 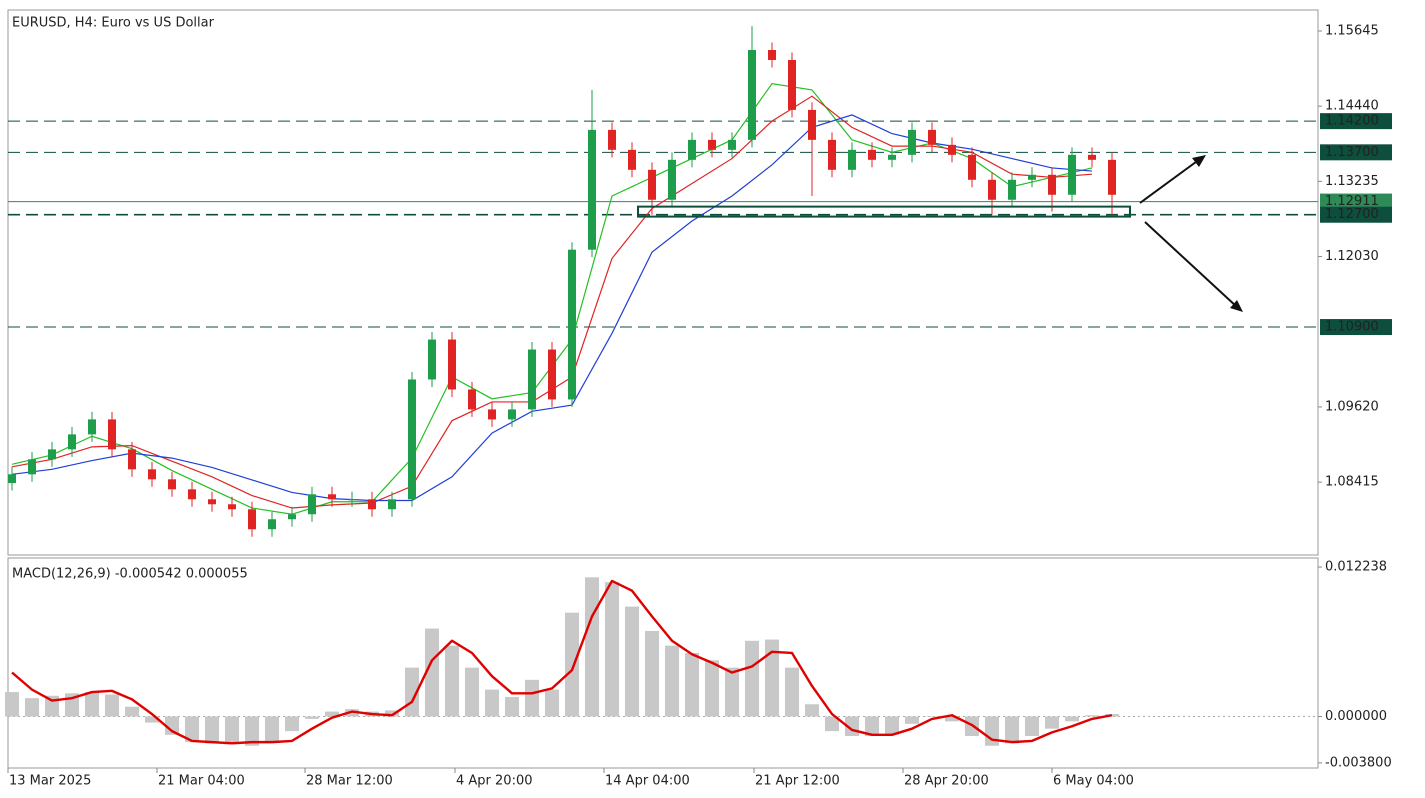 I want to click on price-line-label: 1.12911, so click(x=1352, y=201).